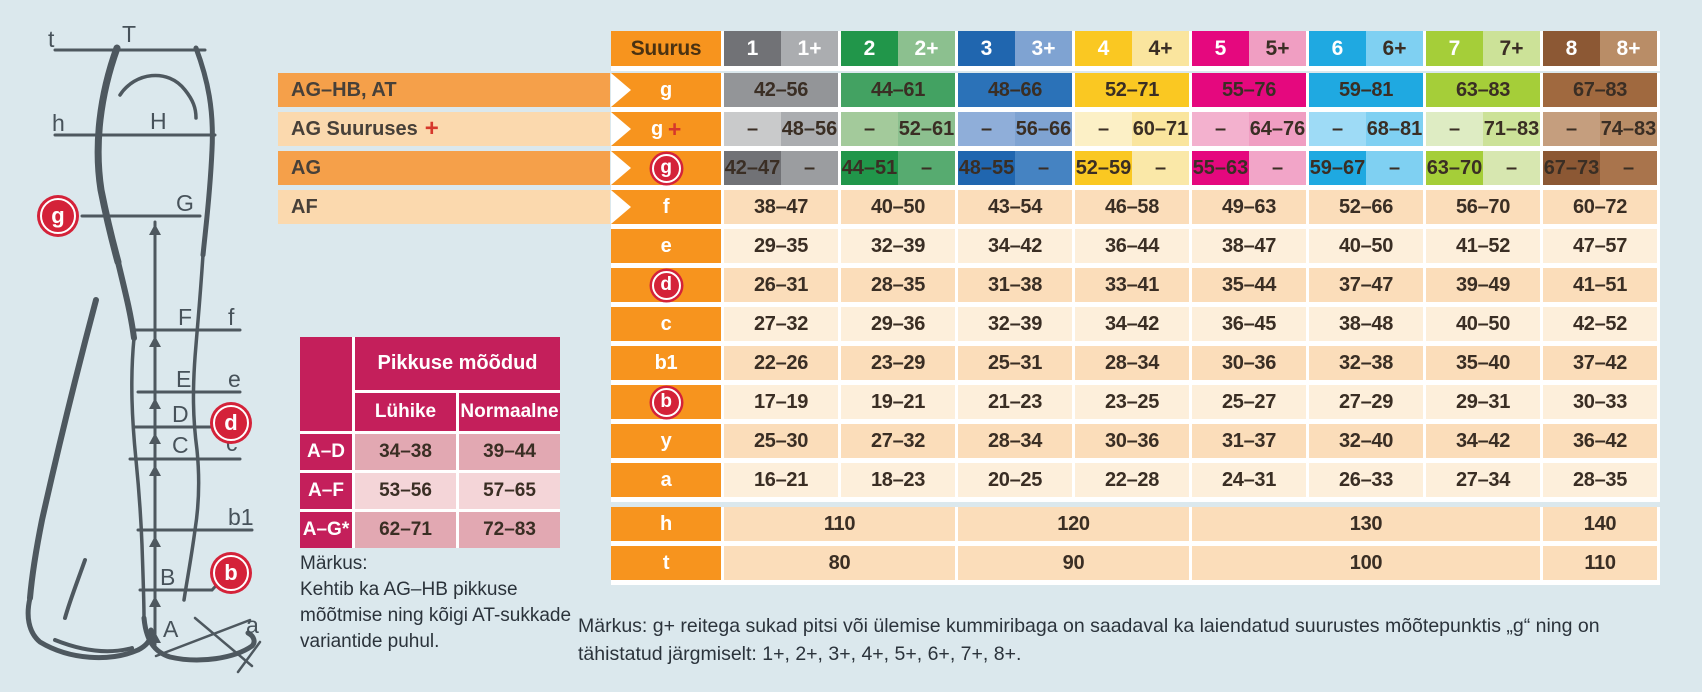 Image resolution: width=1702 pixels, height=692 pixels. Describe the element at coordinates (232, 443) in the screenshot. I see `diagram-label-c: c` at that location.